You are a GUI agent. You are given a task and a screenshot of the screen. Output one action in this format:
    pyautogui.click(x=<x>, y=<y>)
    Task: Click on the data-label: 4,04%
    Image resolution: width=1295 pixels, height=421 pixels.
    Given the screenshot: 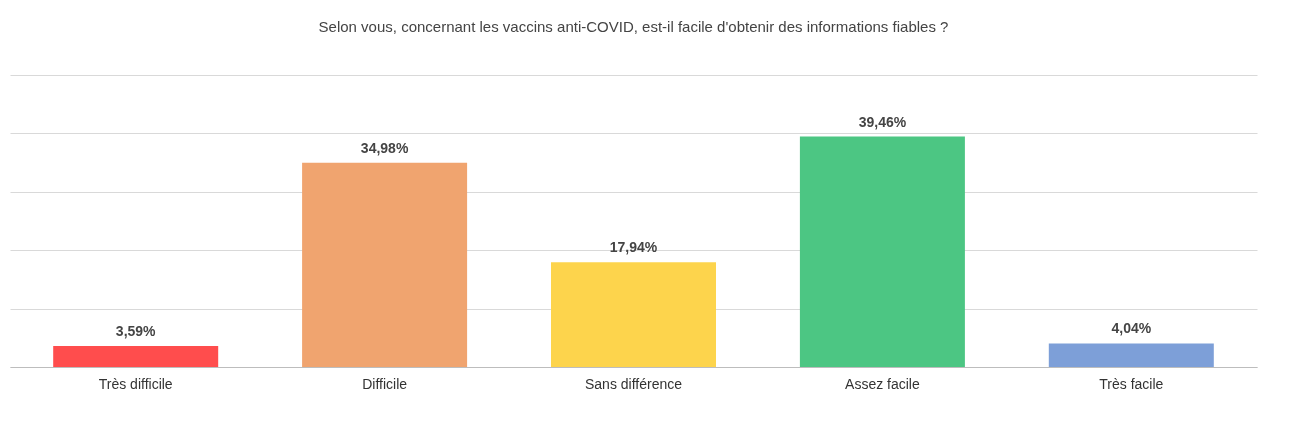 What is the action you would take?
    pyautogui.click(x=1131, y=328)
    